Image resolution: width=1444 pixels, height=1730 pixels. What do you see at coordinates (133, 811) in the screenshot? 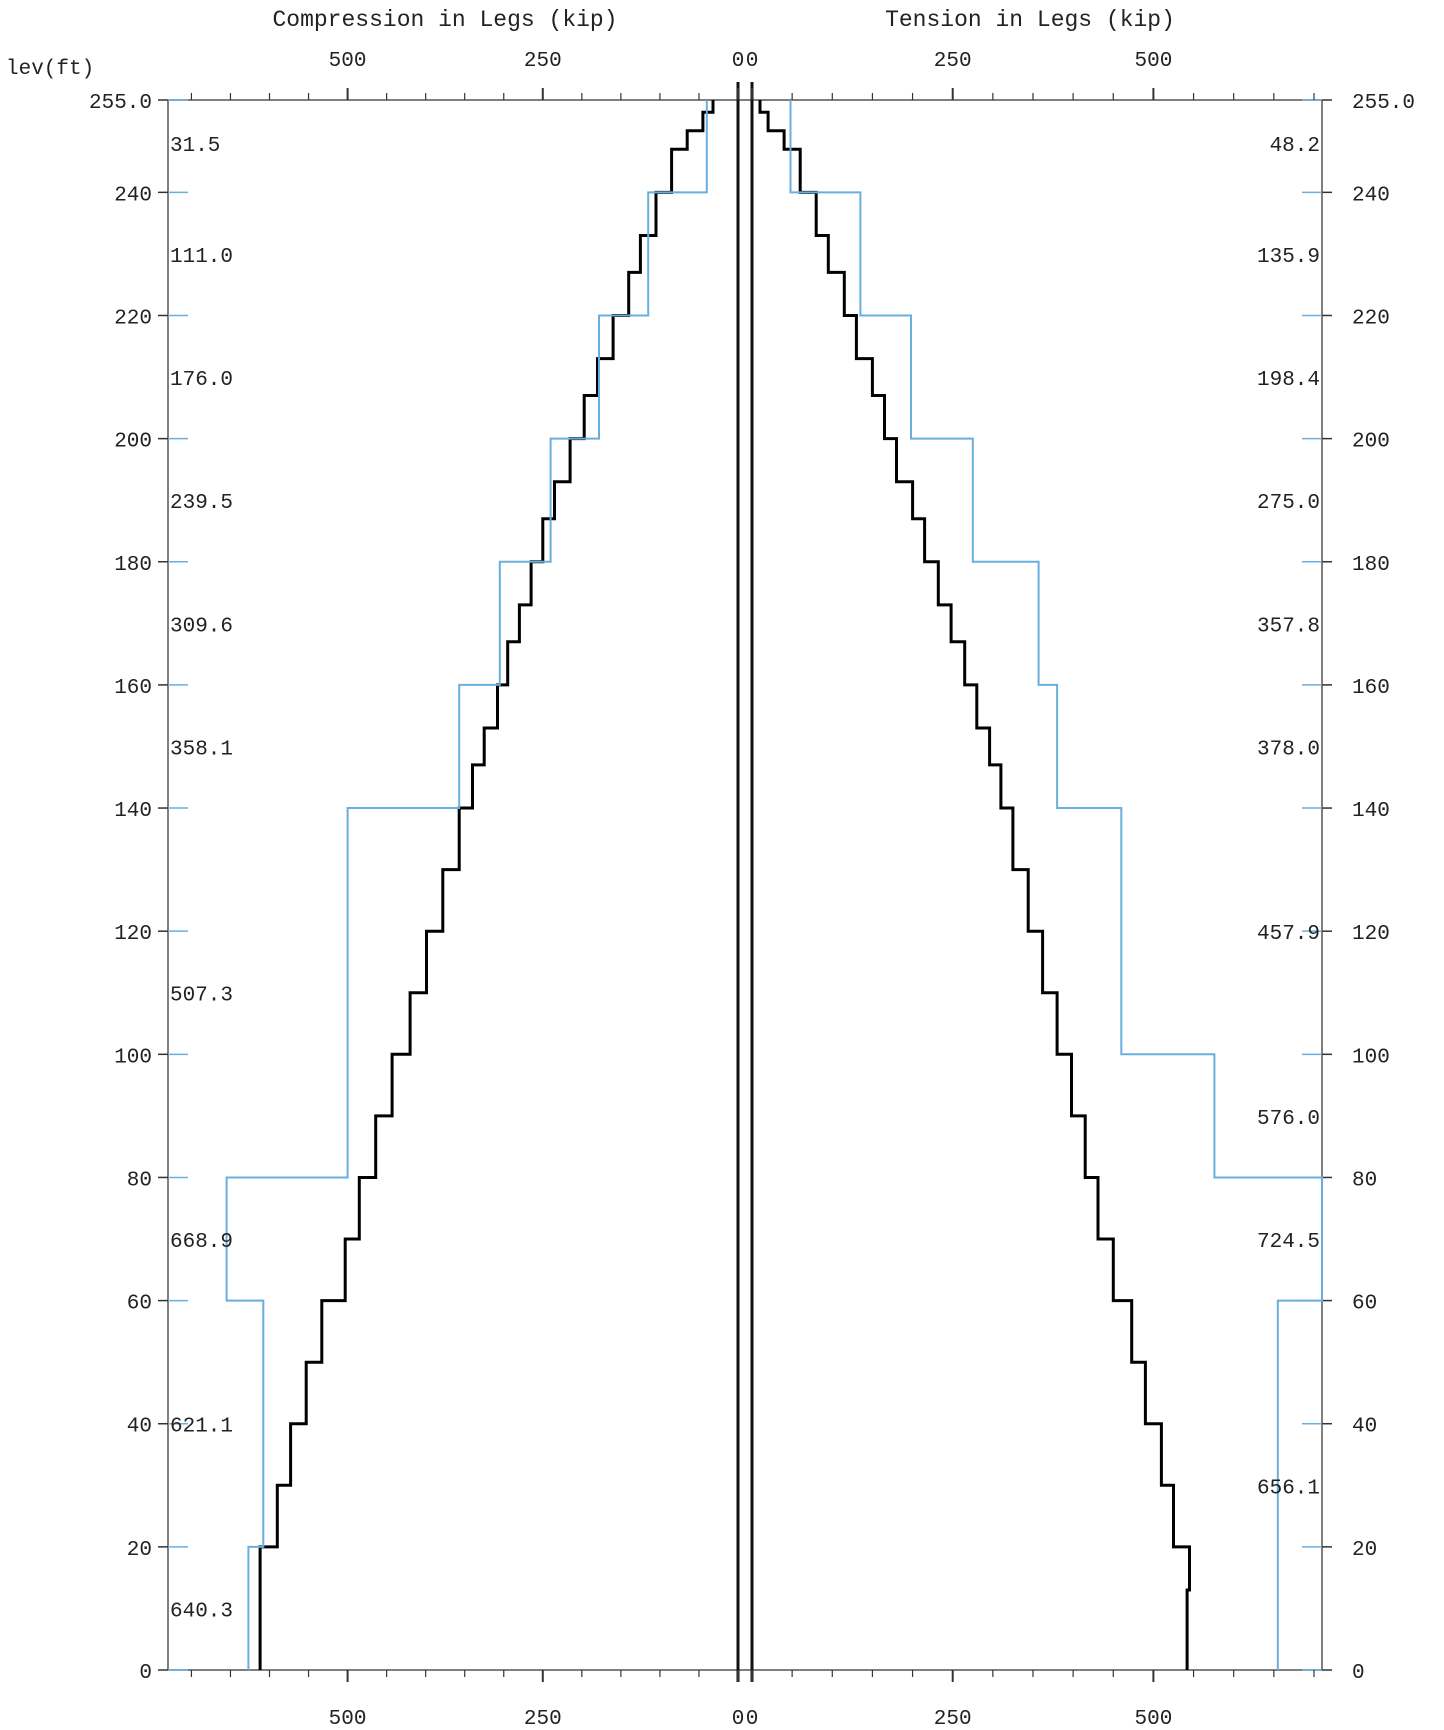
I see `y-tick-label-left: 140` at bounding box center [133, 811].